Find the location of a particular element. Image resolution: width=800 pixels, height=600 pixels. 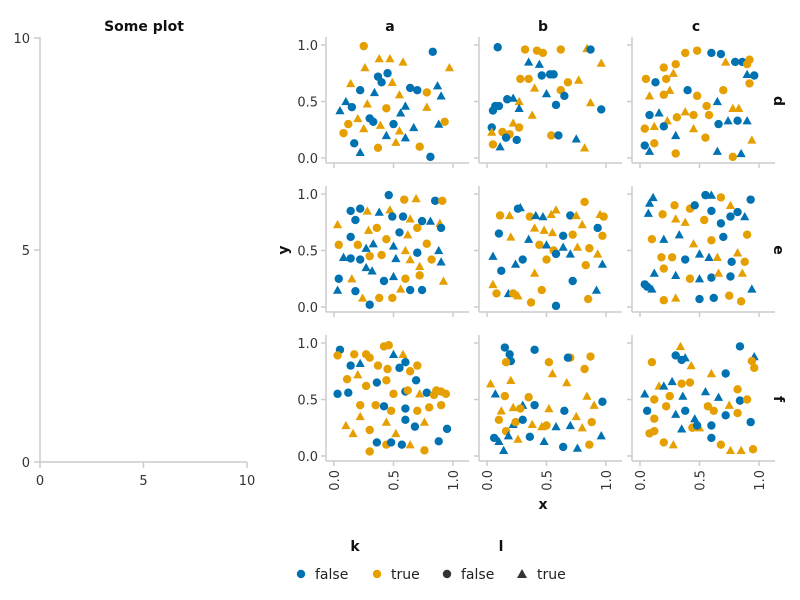

left-y-tick-label: 10 is located at coordinates (21, 39).